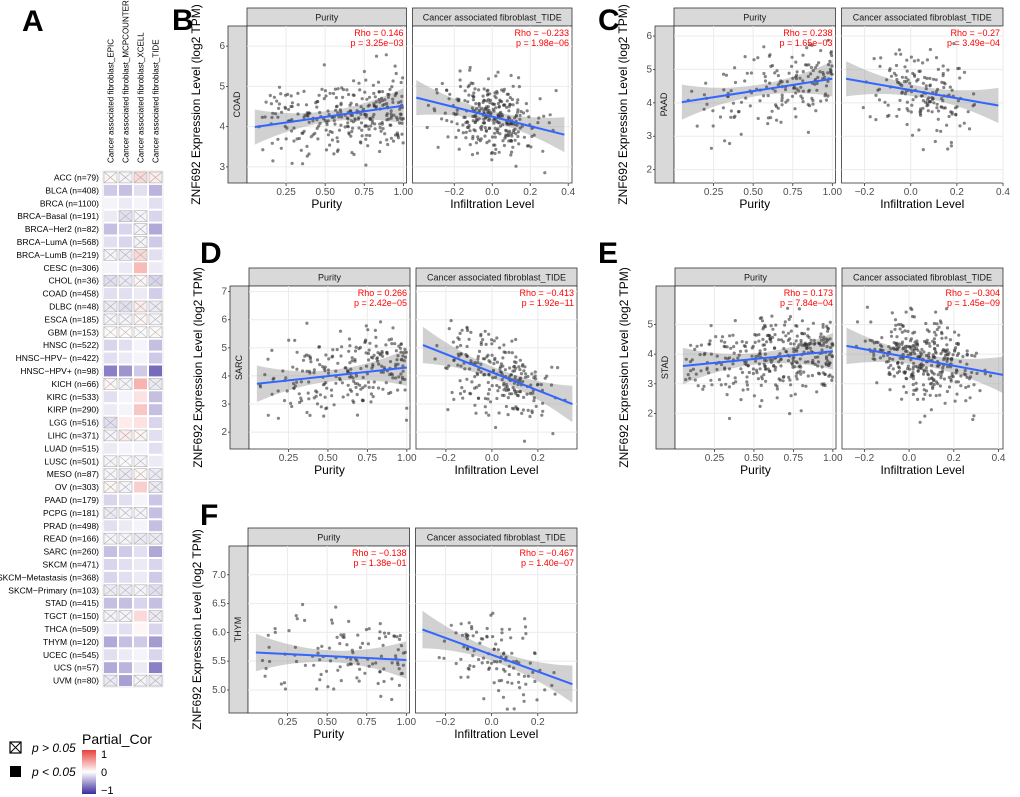  Describe the element at coordinates (107, 791) in the screenshot. I see `colorbar-tick-bottom: −1` at that location.